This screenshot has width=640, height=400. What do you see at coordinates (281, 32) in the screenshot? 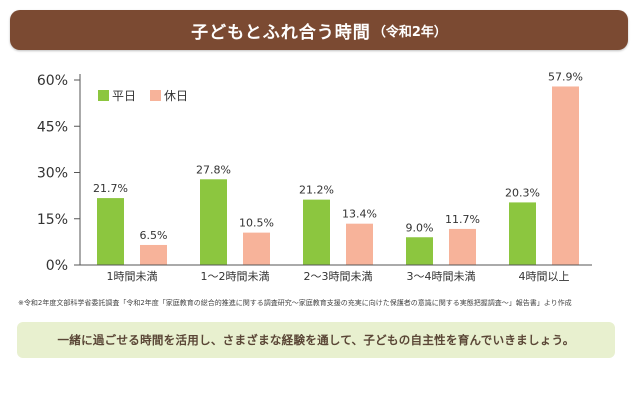
I see `chart-title: 子どもとふれ合う時間` at bounding box center [281, 32].